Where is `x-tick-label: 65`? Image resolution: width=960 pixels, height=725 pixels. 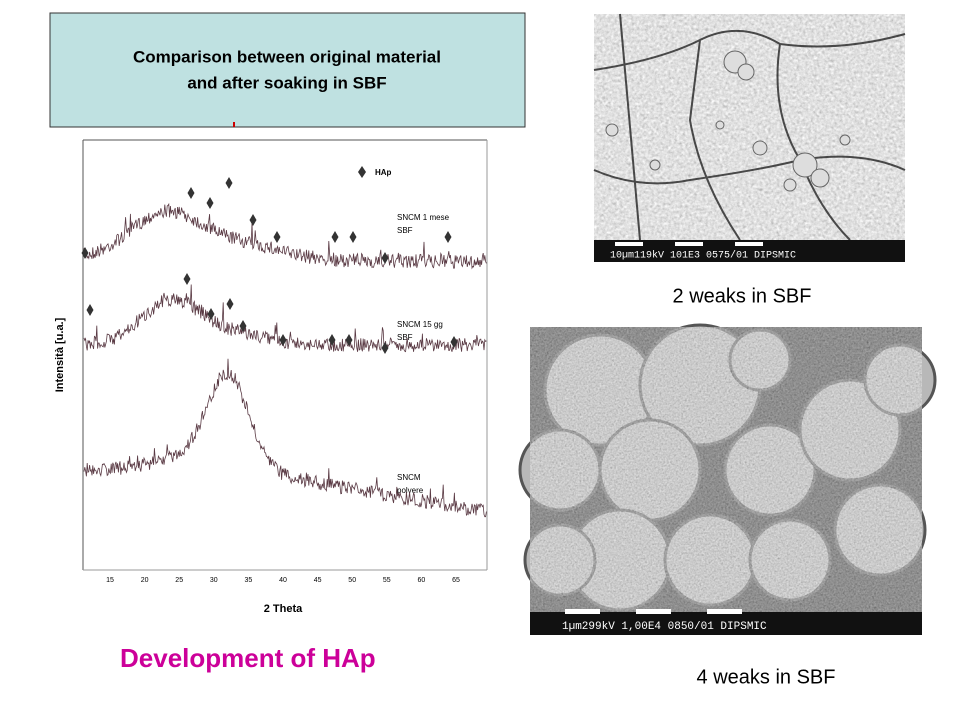
x-tick-label: 65 is located at coordinates (456, 580).